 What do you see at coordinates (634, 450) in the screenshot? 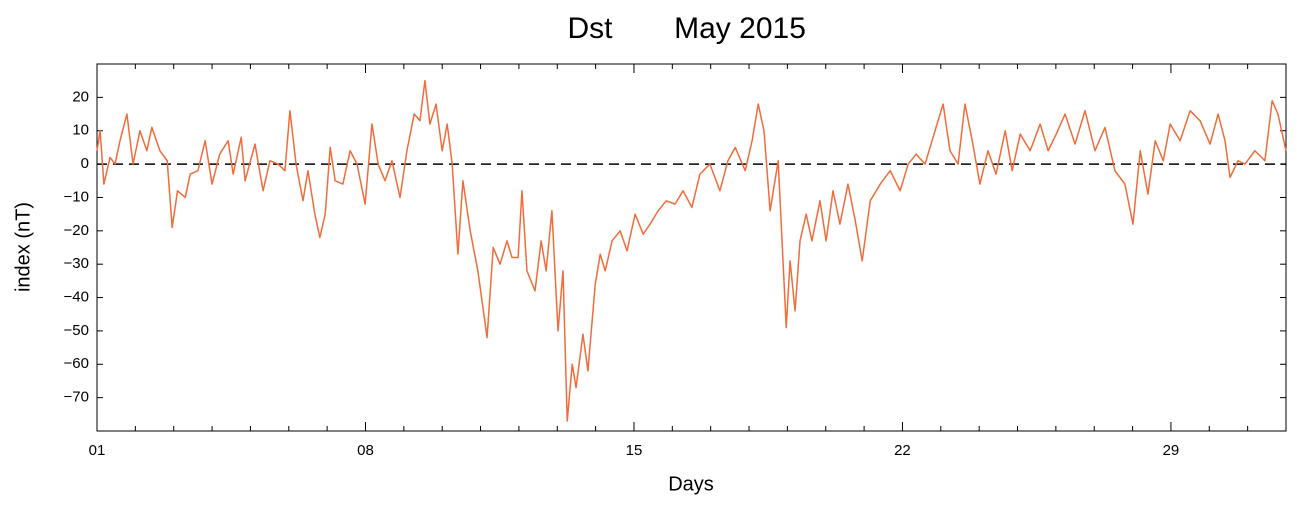
I see `x-tick-label: 15` at bounding box center [634, 450].